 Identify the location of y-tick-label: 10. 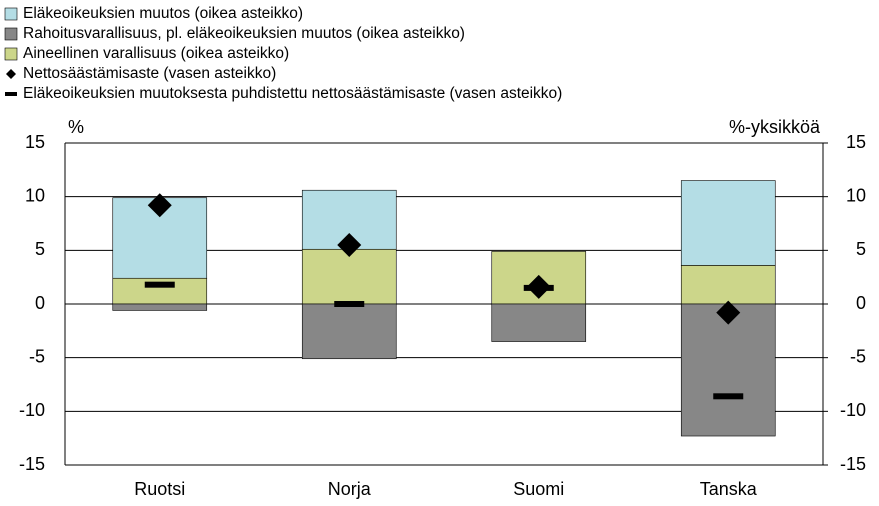
(35, 195).